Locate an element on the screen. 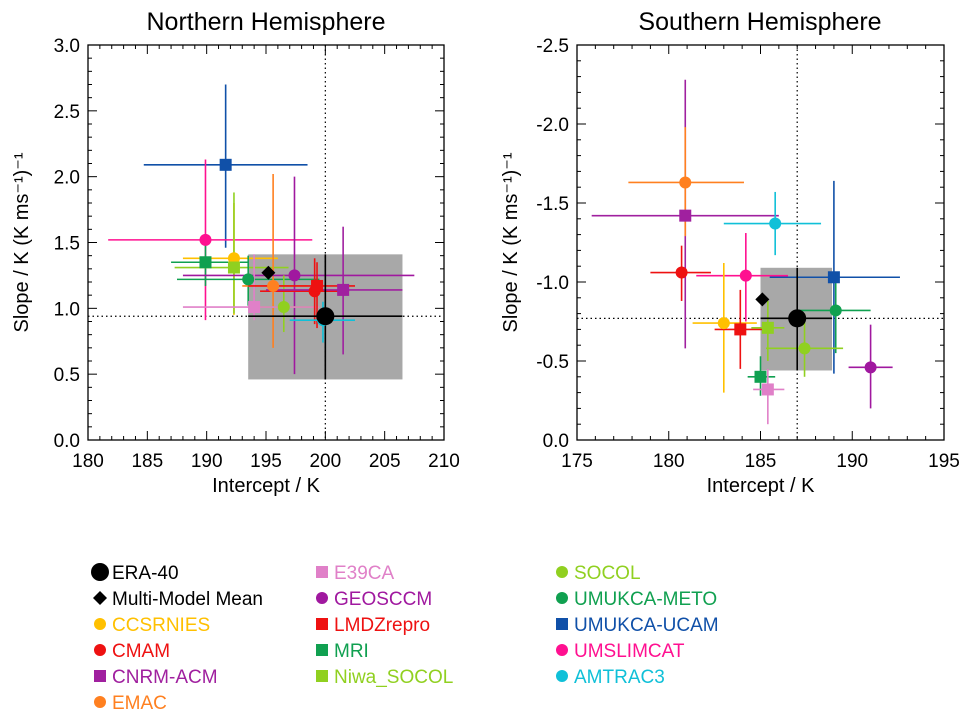  legend-marker-cmam is located at coordinates (100, 650).